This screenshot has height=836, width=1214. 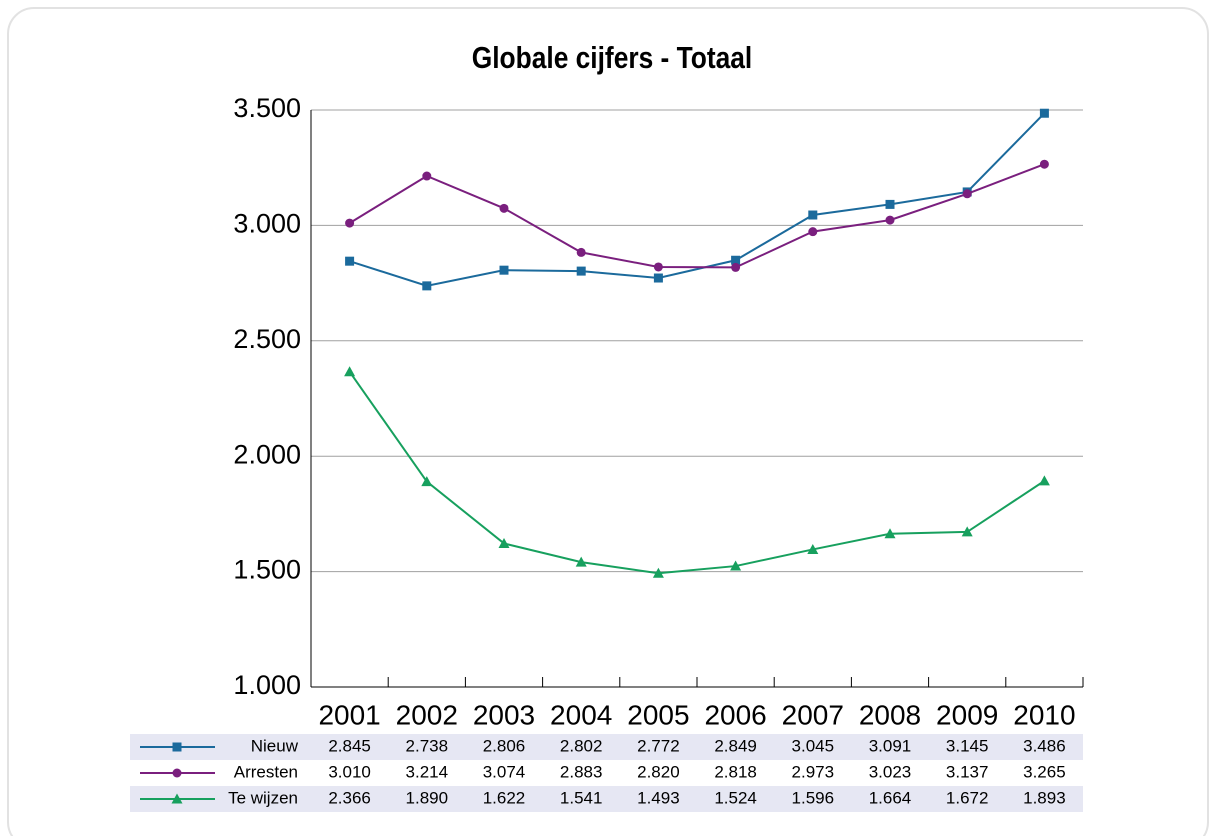 I want to click on x-tick-label: 2002, so click(x=427, y=714).